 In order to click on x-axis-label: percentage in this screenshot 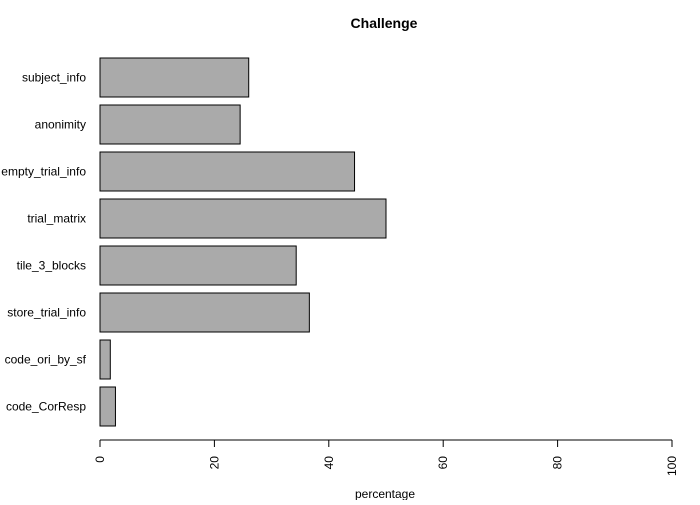, I will do `click(385, 493)`.